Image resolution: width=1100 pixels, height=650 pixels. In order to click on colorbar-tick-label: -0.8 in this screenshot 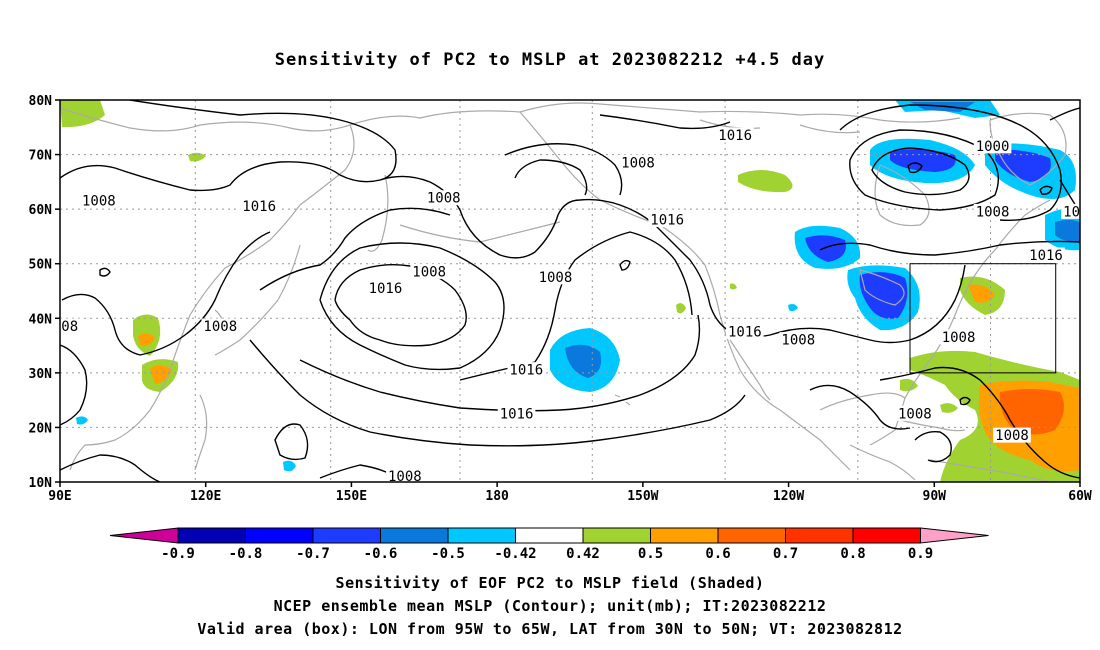, I will do `click(246, 554)`.